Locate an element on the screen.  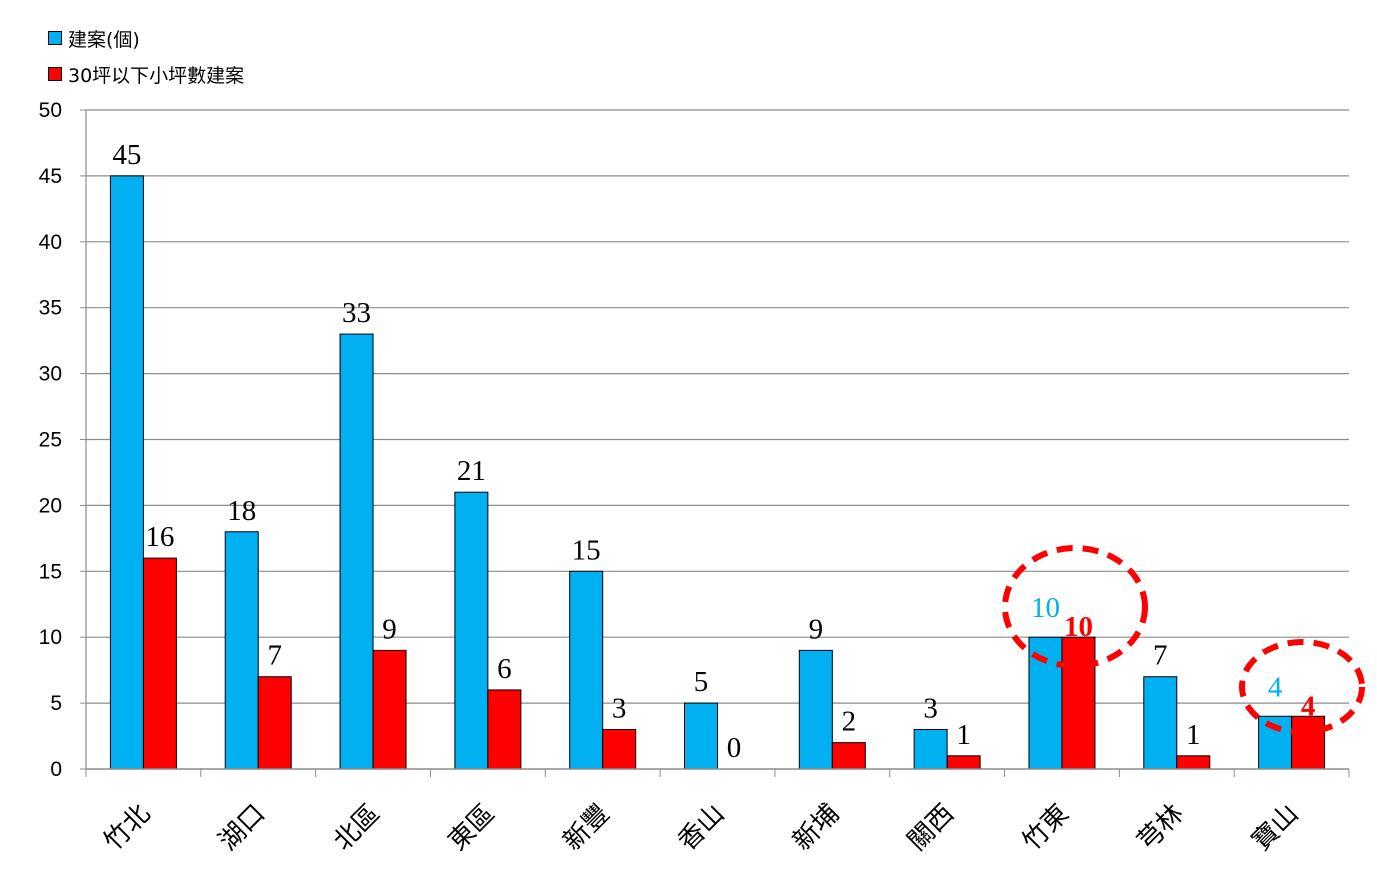
y-tick-label: 30 is located at coordinates (50, 374).